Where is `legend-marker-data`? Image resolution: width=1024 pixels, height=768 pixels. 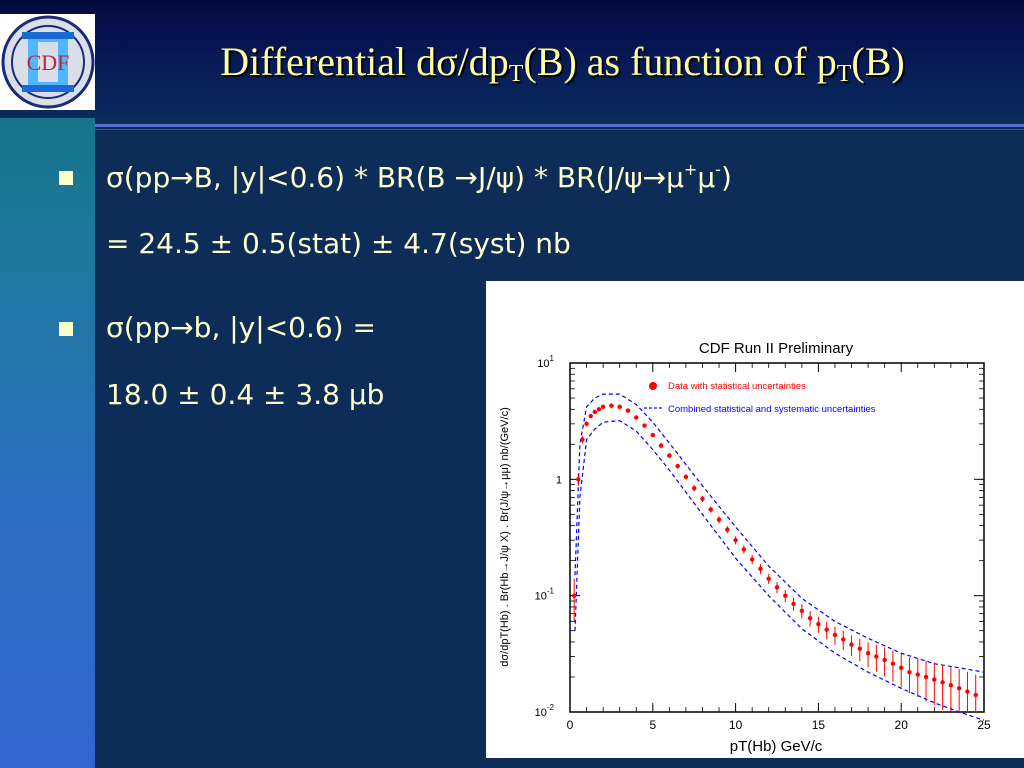 legend-marker-data is located at coordinates (653, 386).